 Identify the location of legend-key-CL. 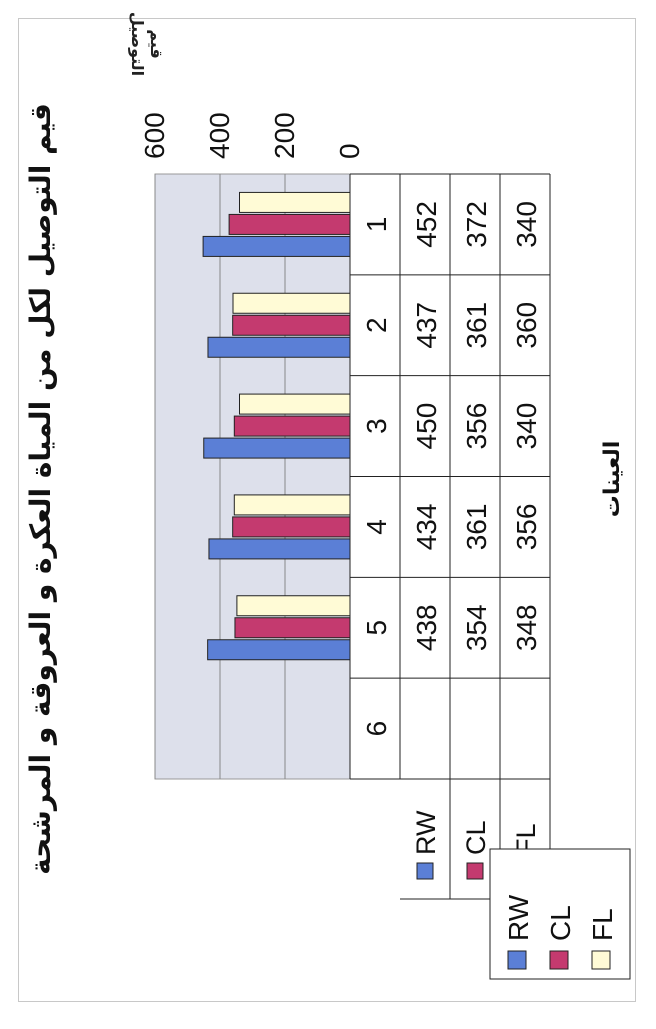
(559, 960).